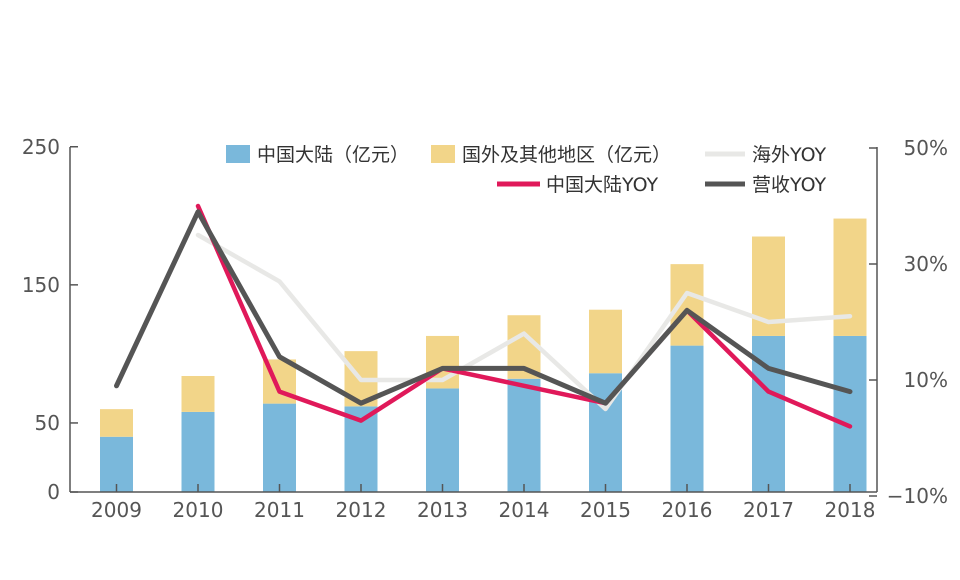 The height and width of the screenshot is (580, 960). I want to click on left-tick-label: 50, so click(47, 423).